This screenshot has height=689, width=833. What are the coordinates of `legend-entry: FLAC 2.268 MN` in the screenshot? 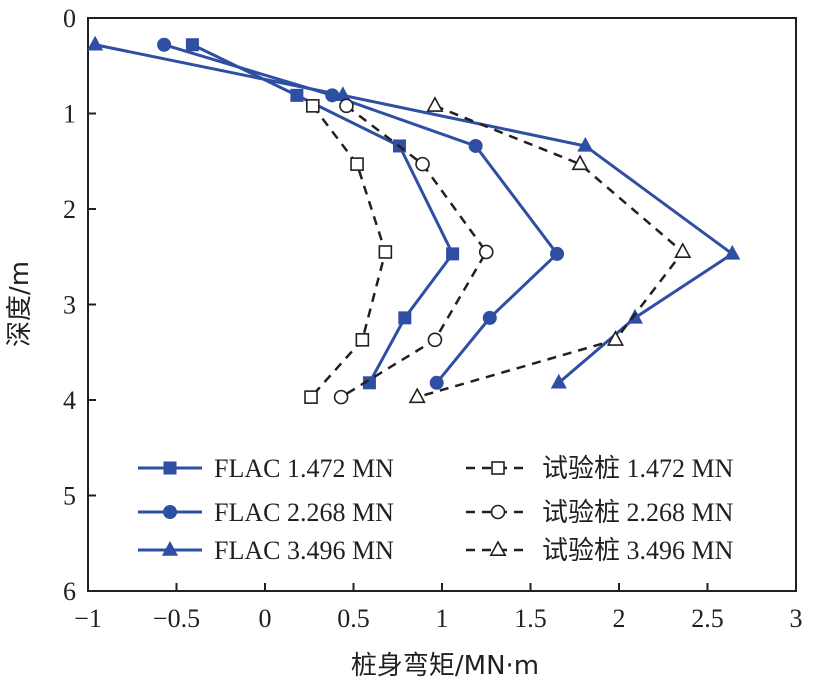 It's located at (266, 512).